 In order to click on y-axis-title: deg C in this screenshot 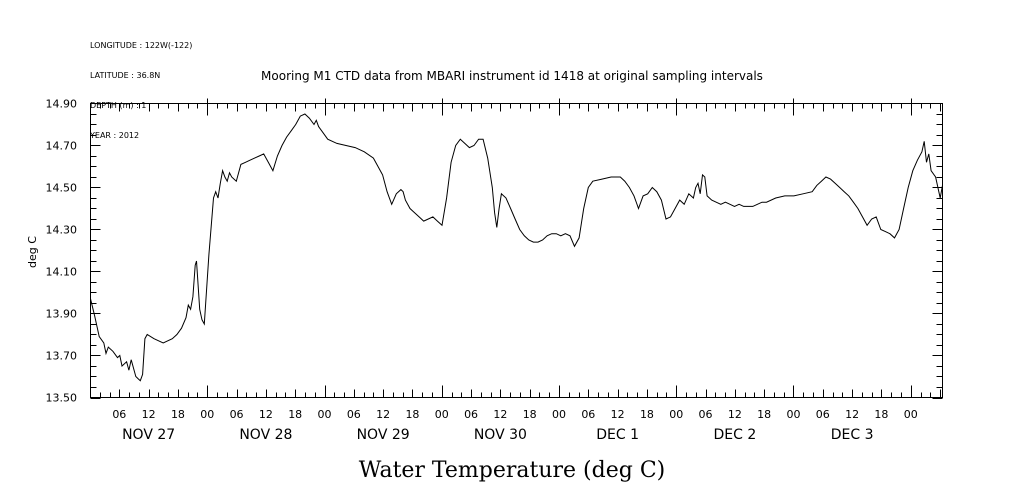, I will do `click(32, 252)`.